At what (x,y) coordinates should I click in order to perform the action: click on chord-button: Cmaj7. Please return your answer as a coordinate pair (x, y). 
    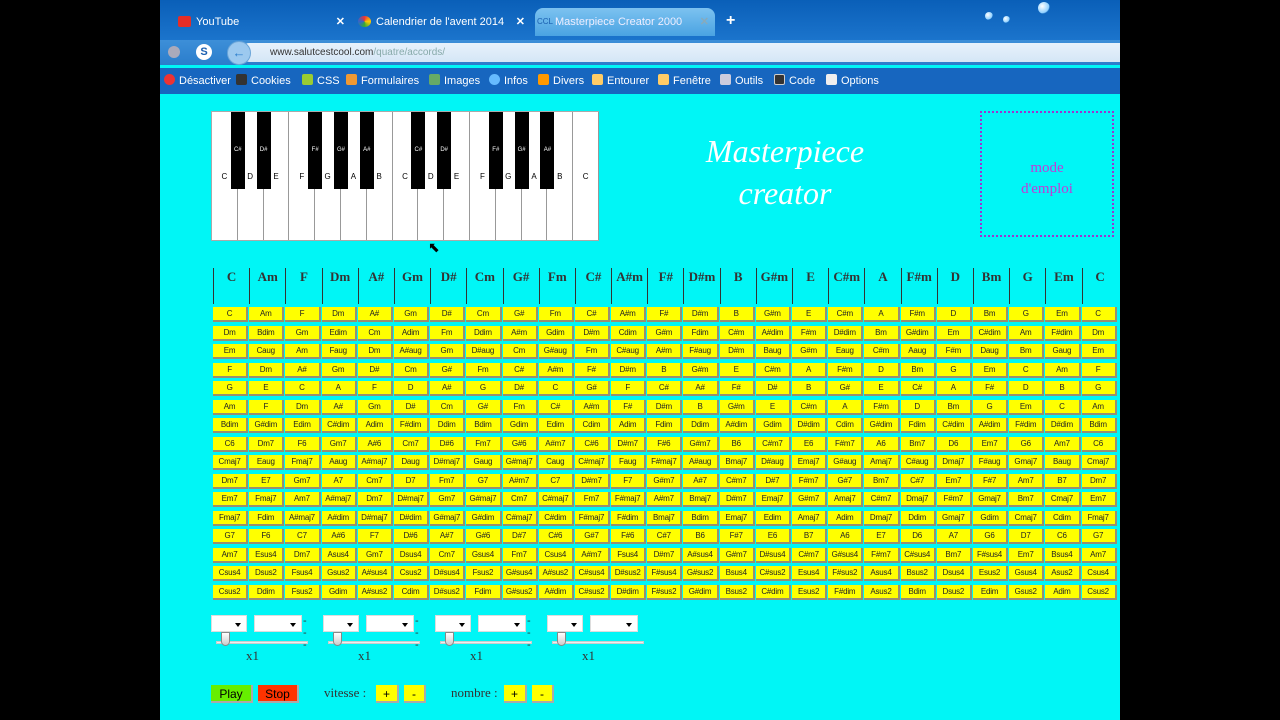
    Looking at the image, I should click on (1063, 499).